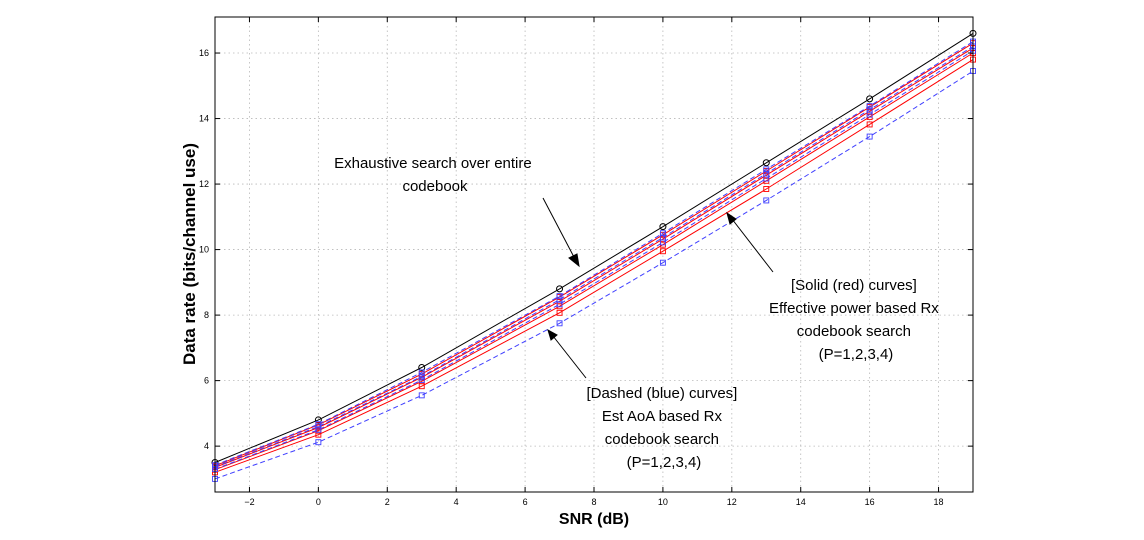  What do you see at coordinates (204, 119) in the screenshot?
I see `y-tick-label: 14` at bounding box center [204, 119].